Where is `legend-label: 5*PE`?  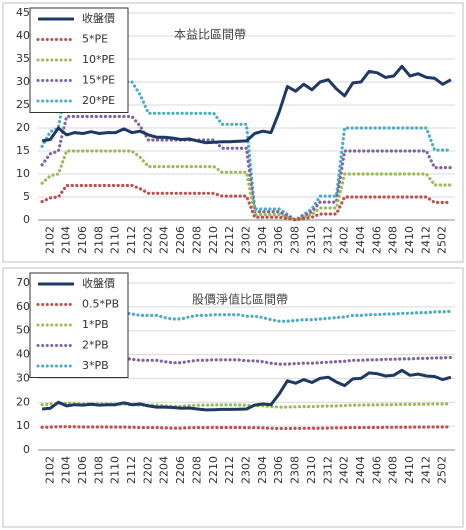 legend-label: 5*PE is located at coordinates (95, 39).